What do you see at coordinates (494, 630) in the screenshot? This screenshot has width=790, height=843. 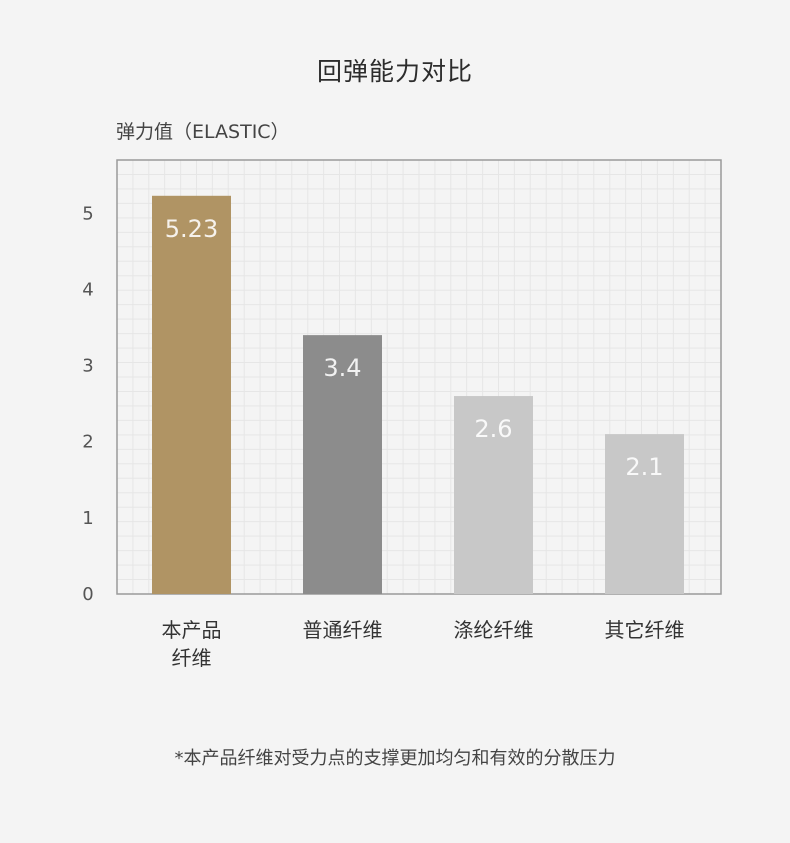 I see `x-category-label: 涤纶纤维` at bounding box center [494, 630].